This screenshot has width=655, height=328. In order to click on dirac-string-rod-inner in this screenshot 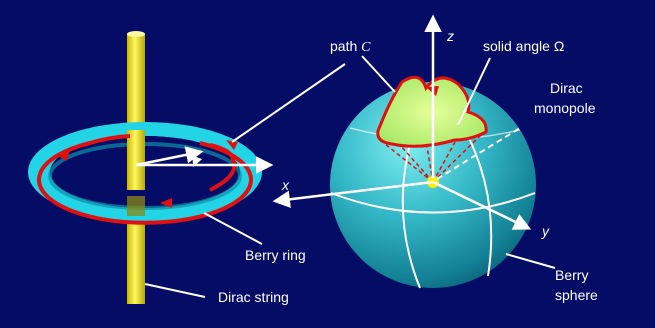, I will do `click(136, 160)`.